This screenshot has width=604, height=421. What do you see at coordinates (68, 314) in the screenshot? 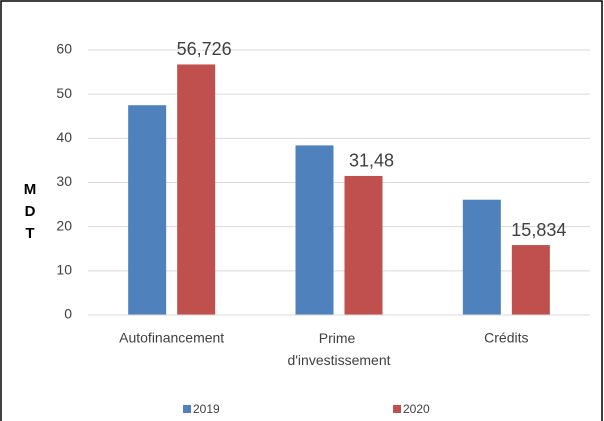
I see `y-tick-label: 0` at bounding box center [68, 314].